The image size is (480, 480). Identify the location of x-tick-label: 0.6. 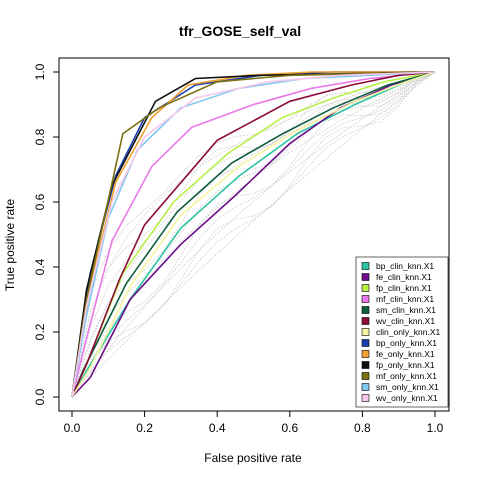
(289, 428).